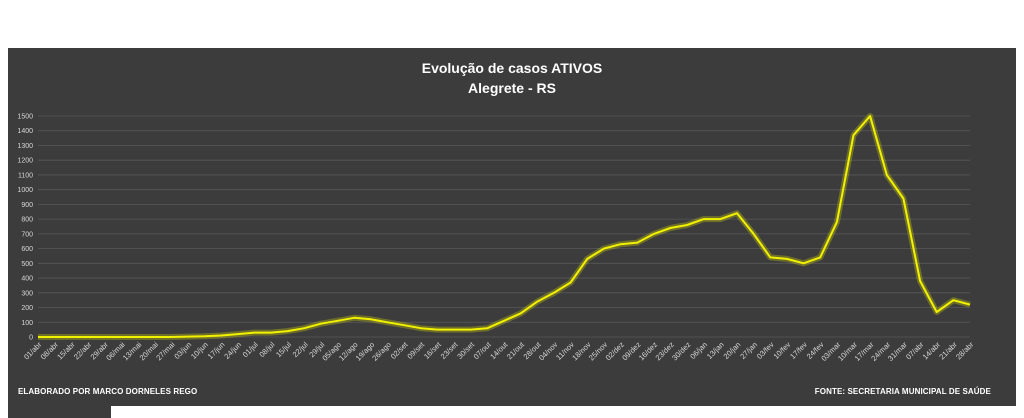 The width and height of the screenshot is (1024, 418). I want to click on x-tick-label: 17/jun, so click(216, 350).